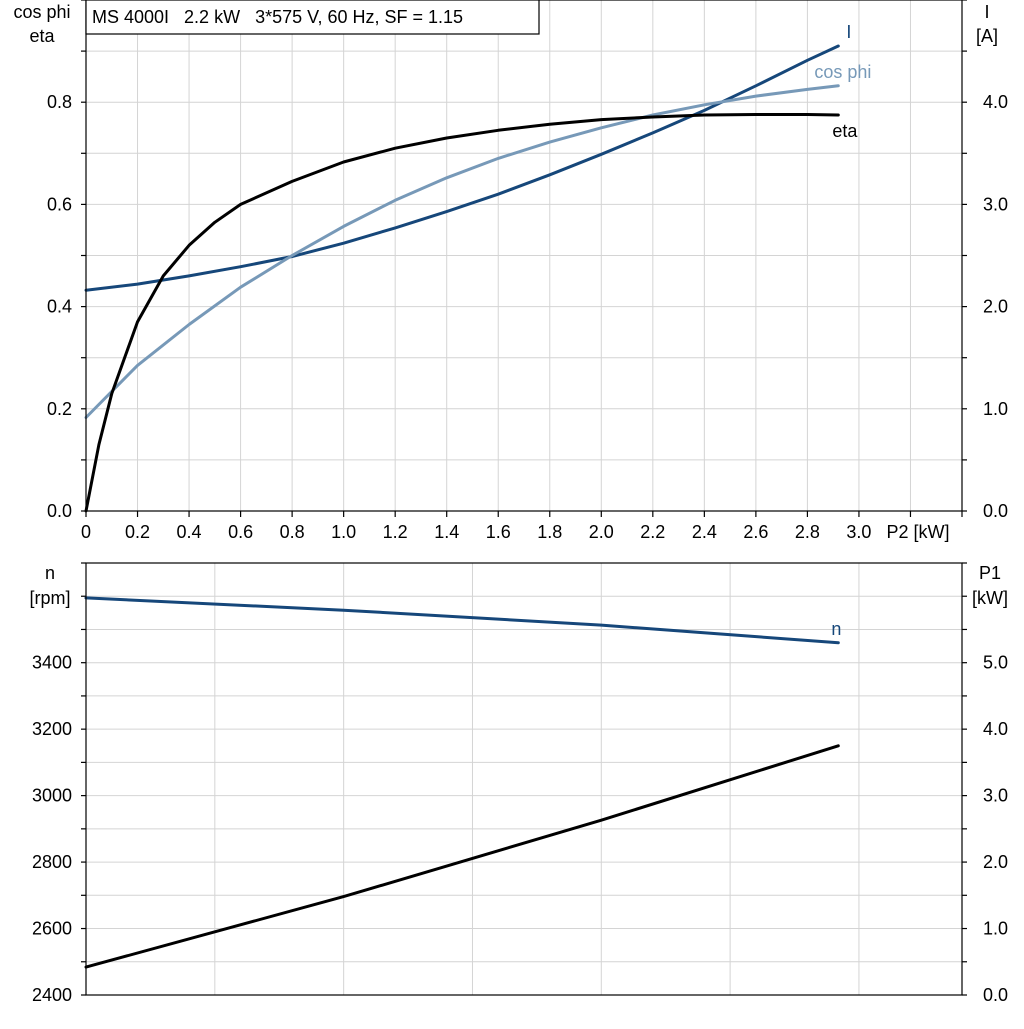 Image resolution: width=1024 pixels, height=1029 pixels. What do you see at coordinates (987, 36) in the screenshot?
I see `axis-title-line: [A]` at bounding box center [987, 36].